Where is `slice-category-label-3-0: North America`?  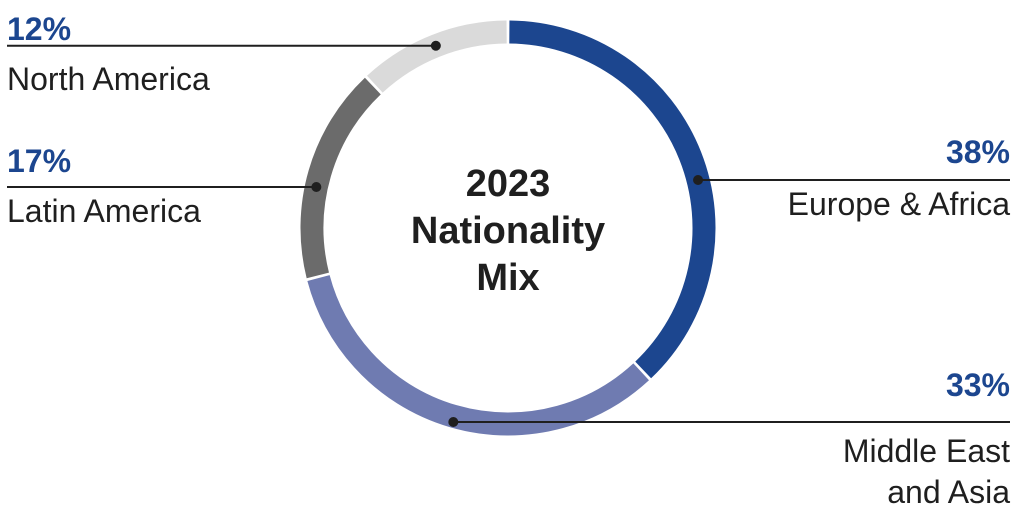 slice-category-label-3-0: North America is located at coordinates (108, 79).